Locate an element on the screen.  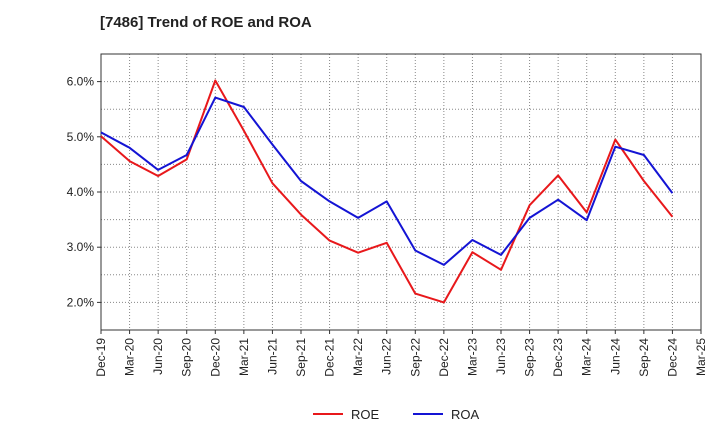
x-tick-label: Mar-21 is located at coordinates (244, 357).